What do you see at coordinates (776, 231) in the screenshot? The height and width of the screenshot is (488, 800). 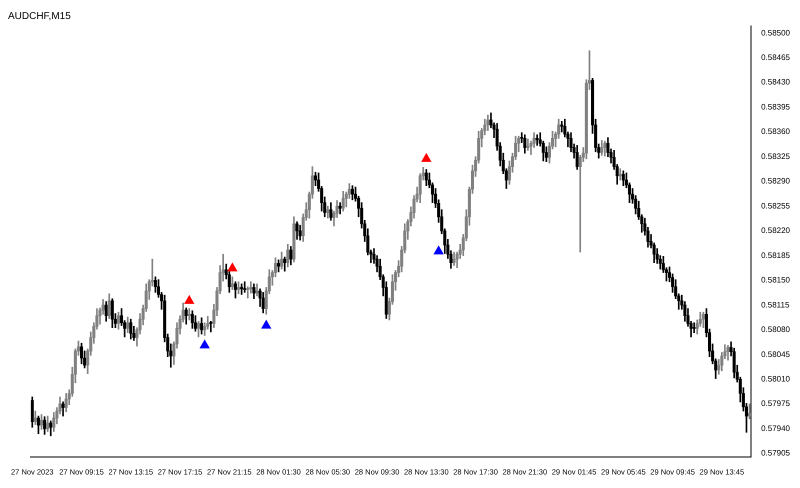 I see `y-tick-label: 0.58220` at bounding box center [776, 231].